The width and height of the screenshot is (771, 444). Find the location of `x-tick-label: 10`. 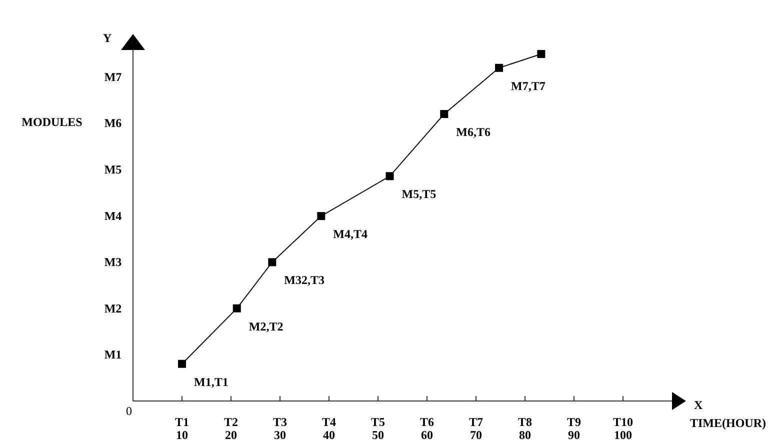

x-tick-label: 10 is located at coordinates (182, 435).